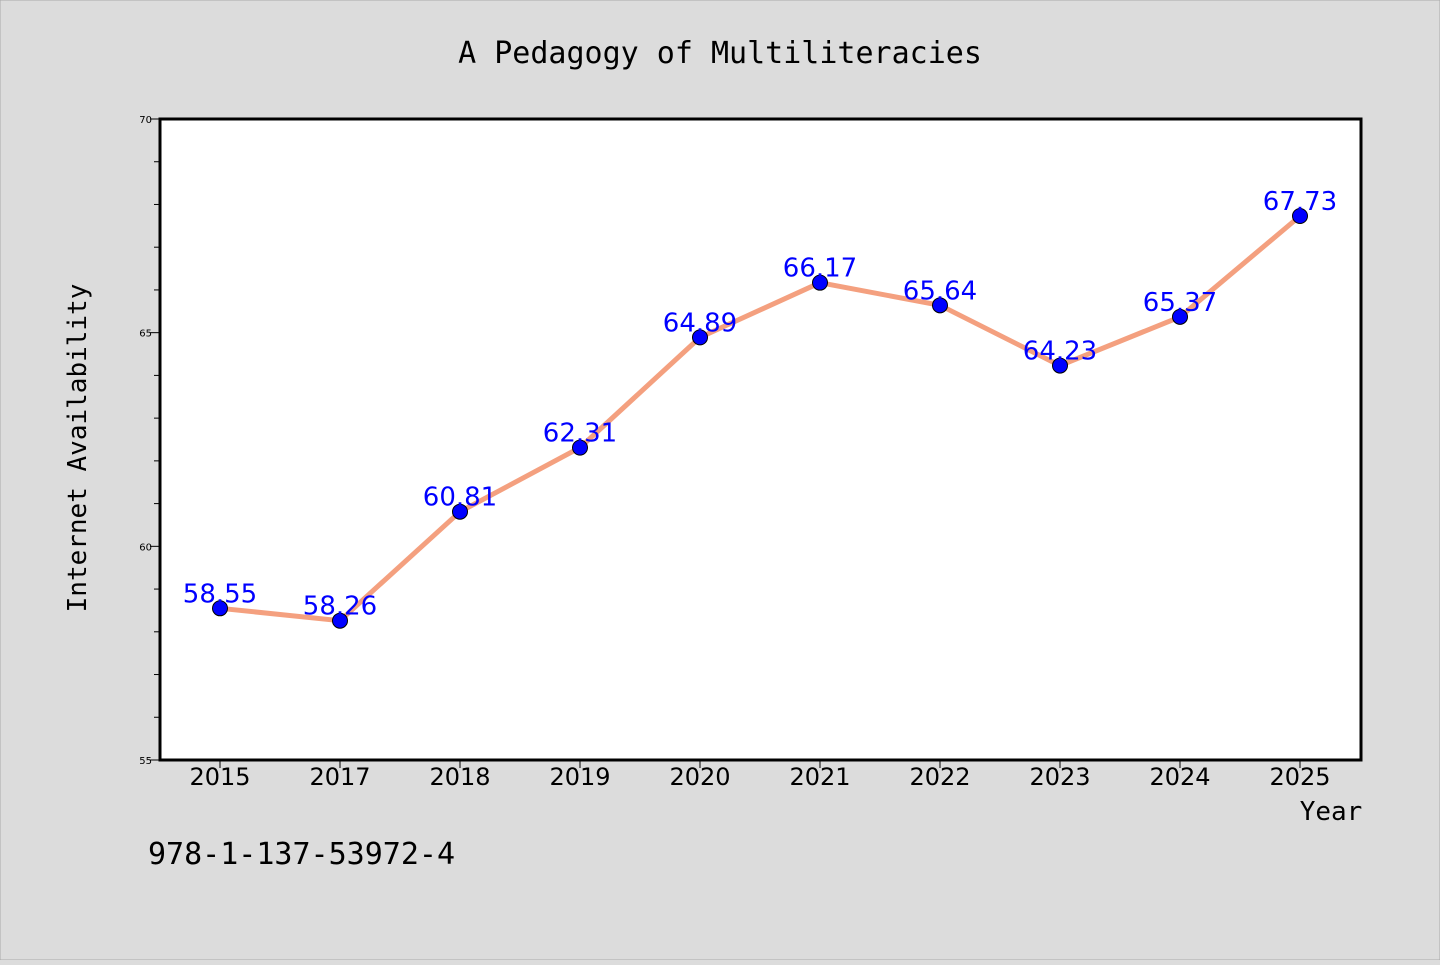 The height and width of the screenshot is (965, 1440). What do you see at coordinates (78, 448) in the screenshot?
I see `y-axis-label: Internet Availability` at bounding box center [78, 448].